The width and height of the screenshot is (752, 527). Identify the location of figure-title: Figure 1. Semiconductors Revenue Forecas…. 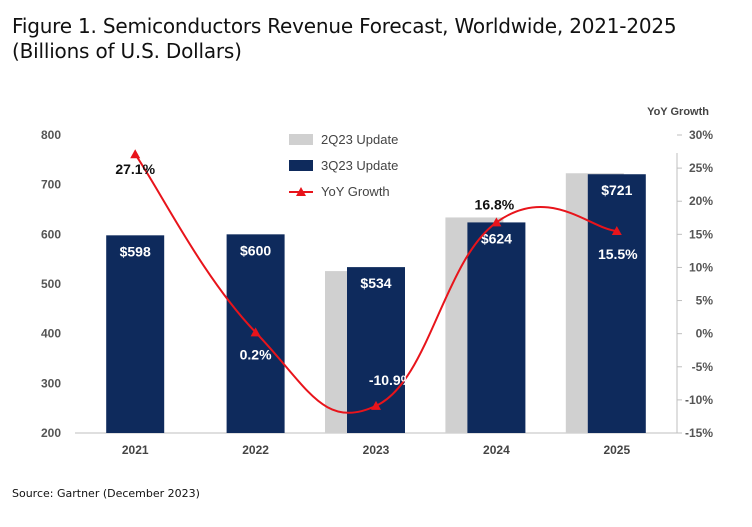
(372, 39).